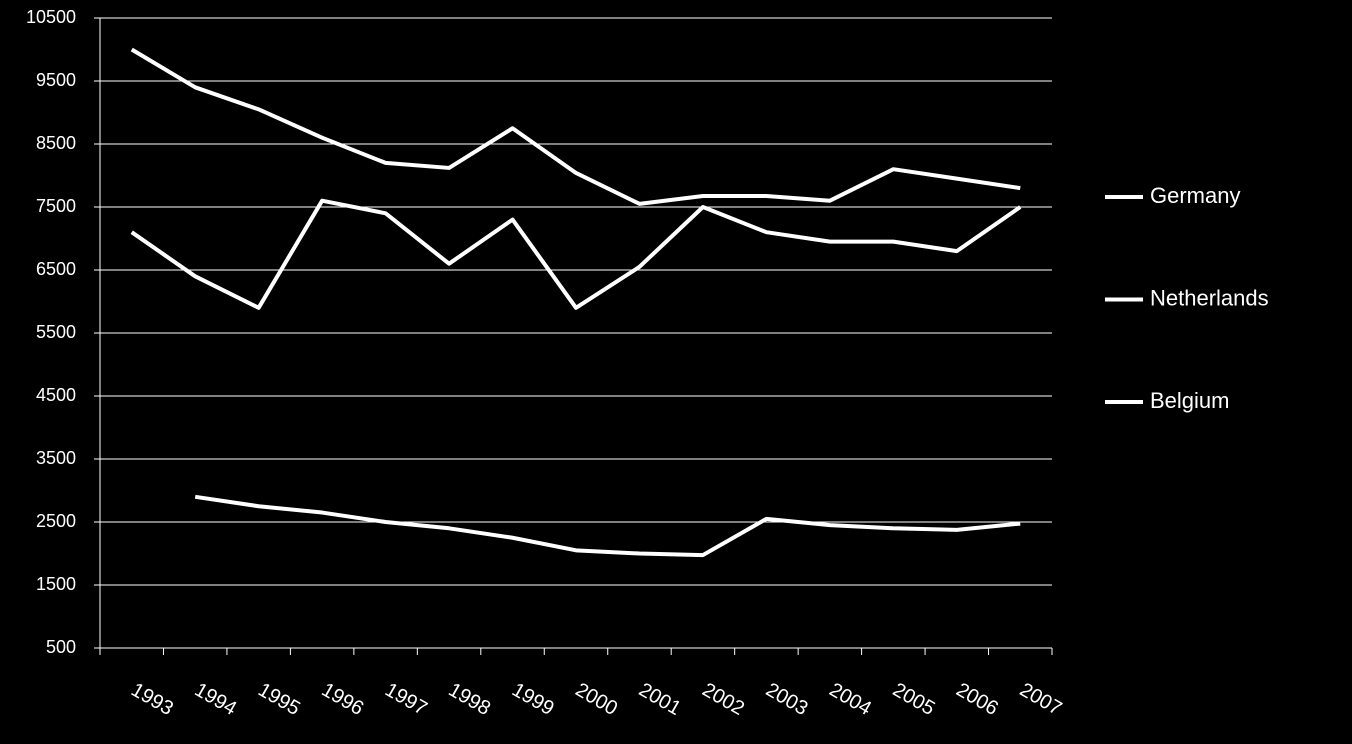  Describe the element at coordinates (724, 699) in the screenshot. I see `x-tick-label: 2002` at that location.